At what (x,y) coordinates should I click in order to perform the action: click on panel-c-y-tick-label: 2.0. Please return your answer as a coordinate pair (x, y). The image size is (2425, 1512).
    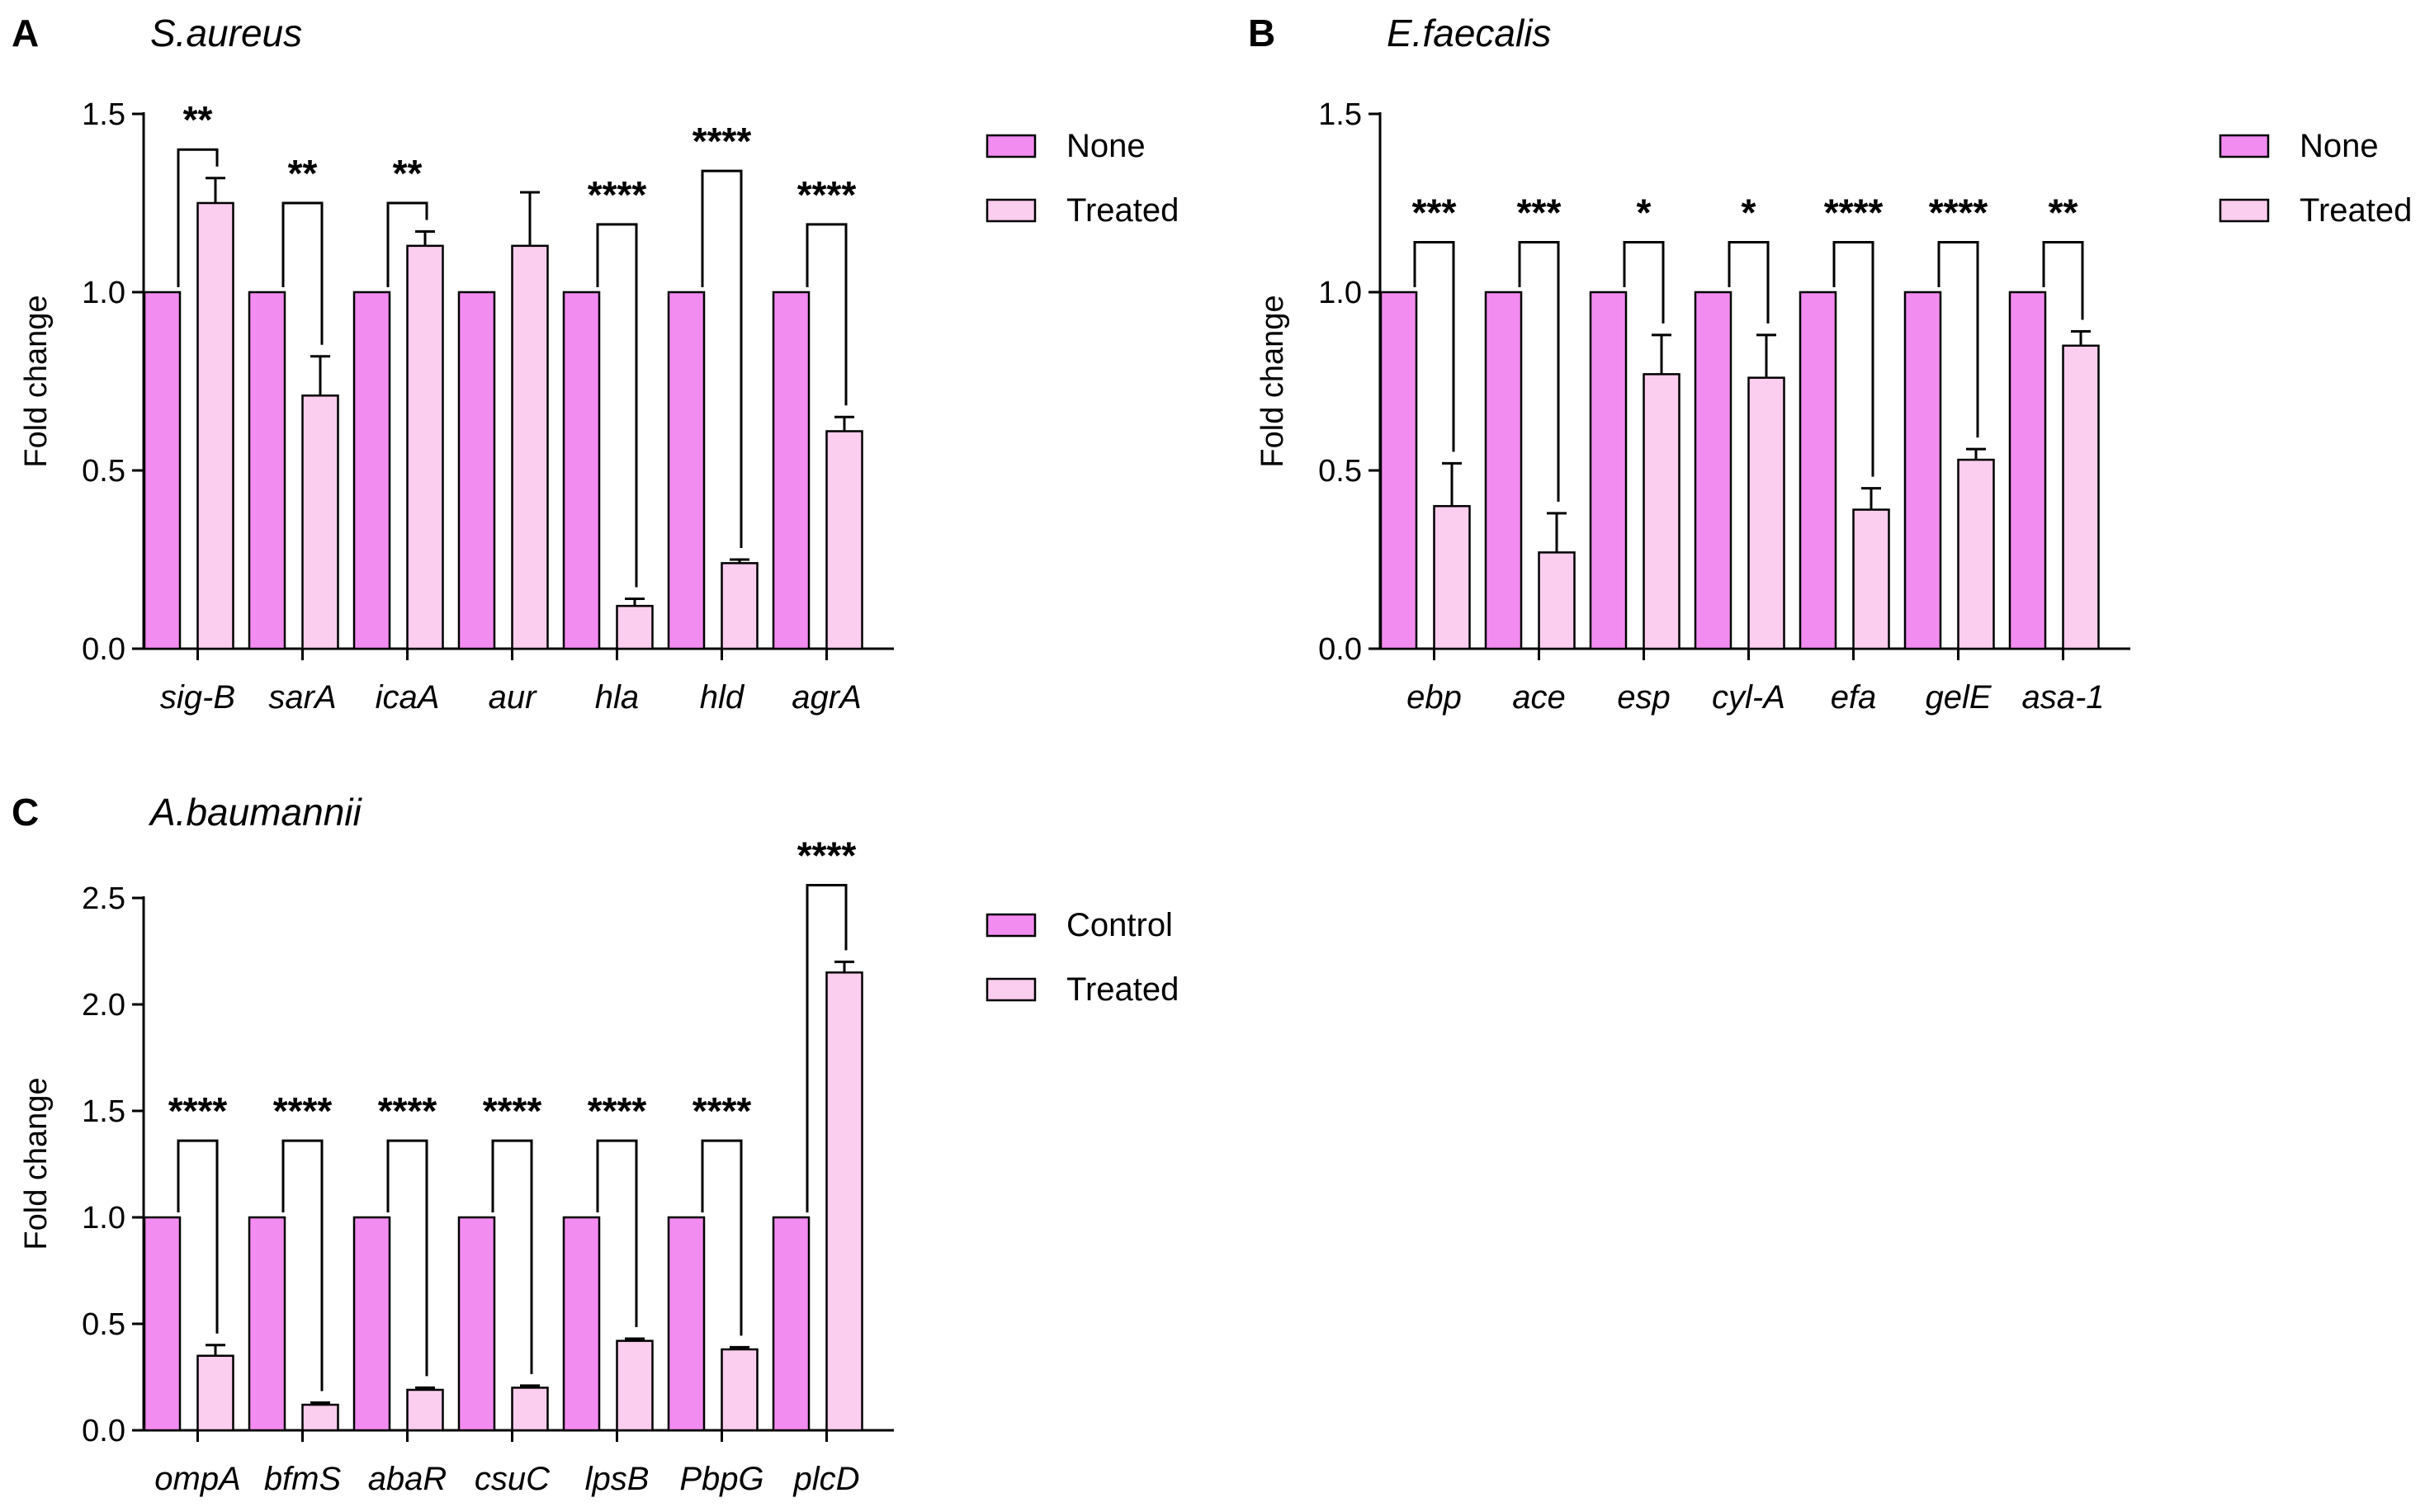
    Looking at the image, I should click on (104, 1005).